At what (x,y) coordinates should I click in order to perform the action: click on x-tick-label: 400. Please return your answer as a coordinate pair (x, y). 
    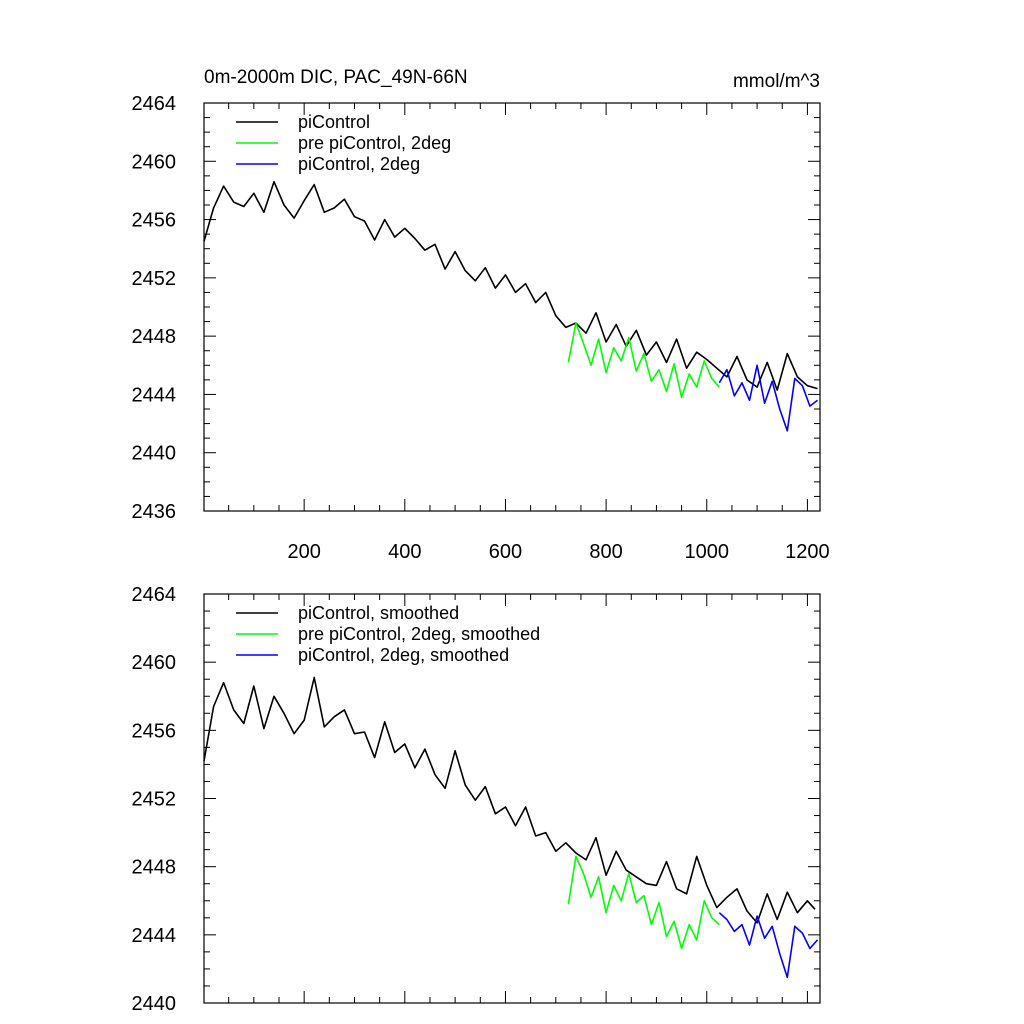
    Looking at the image, I should click on (404, 552).